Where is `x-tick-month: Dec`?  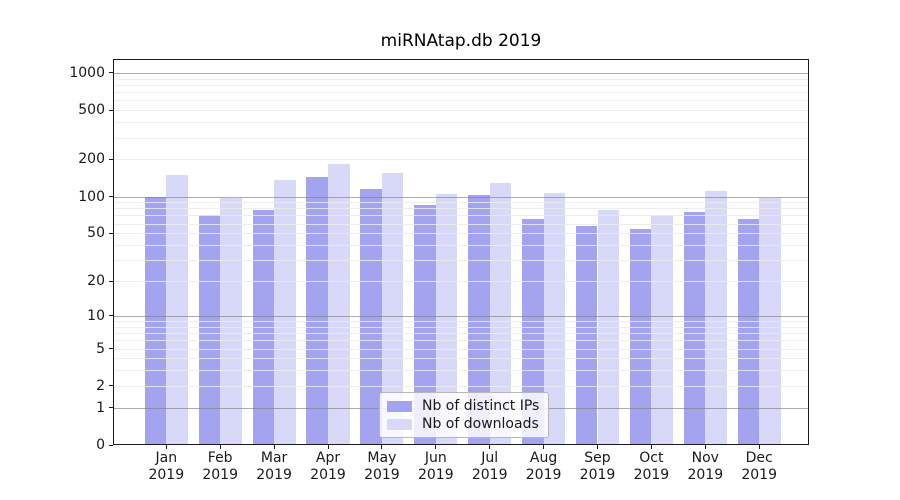 x-tick-month: Dec is located at coordinates (759, 458).